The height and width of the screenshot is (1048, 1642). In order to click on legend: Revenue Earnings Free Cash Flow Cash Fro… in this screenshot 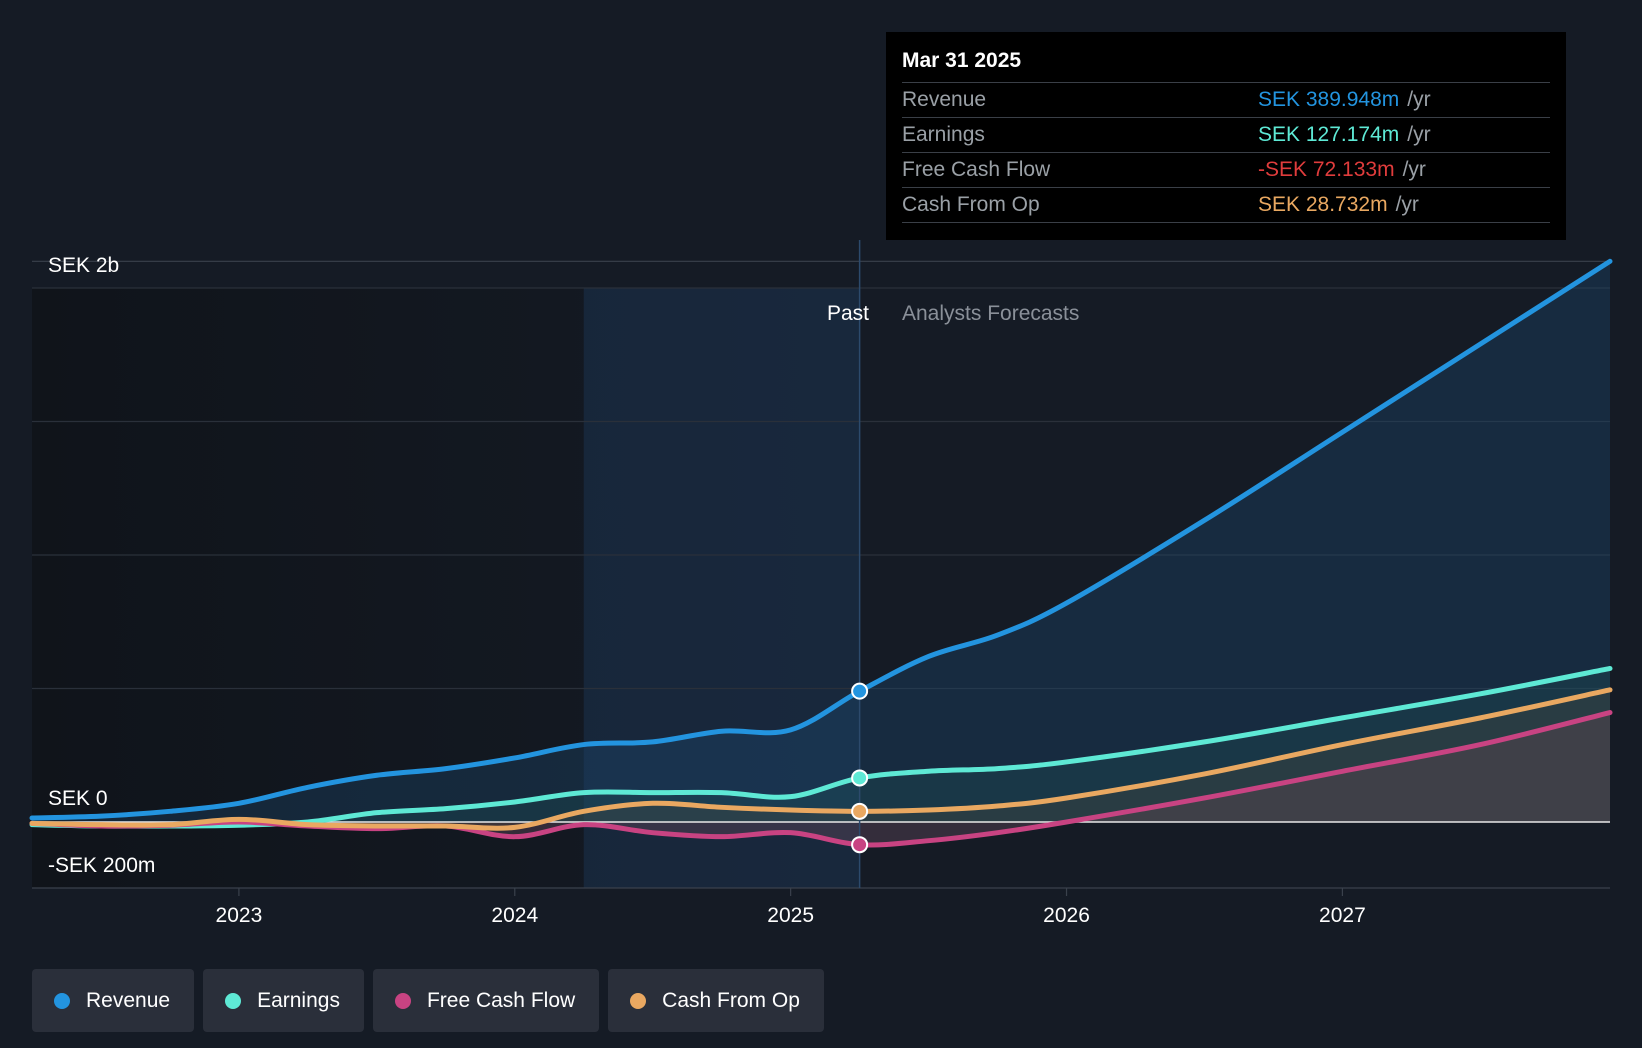, I will do `click(428, 1000)`.